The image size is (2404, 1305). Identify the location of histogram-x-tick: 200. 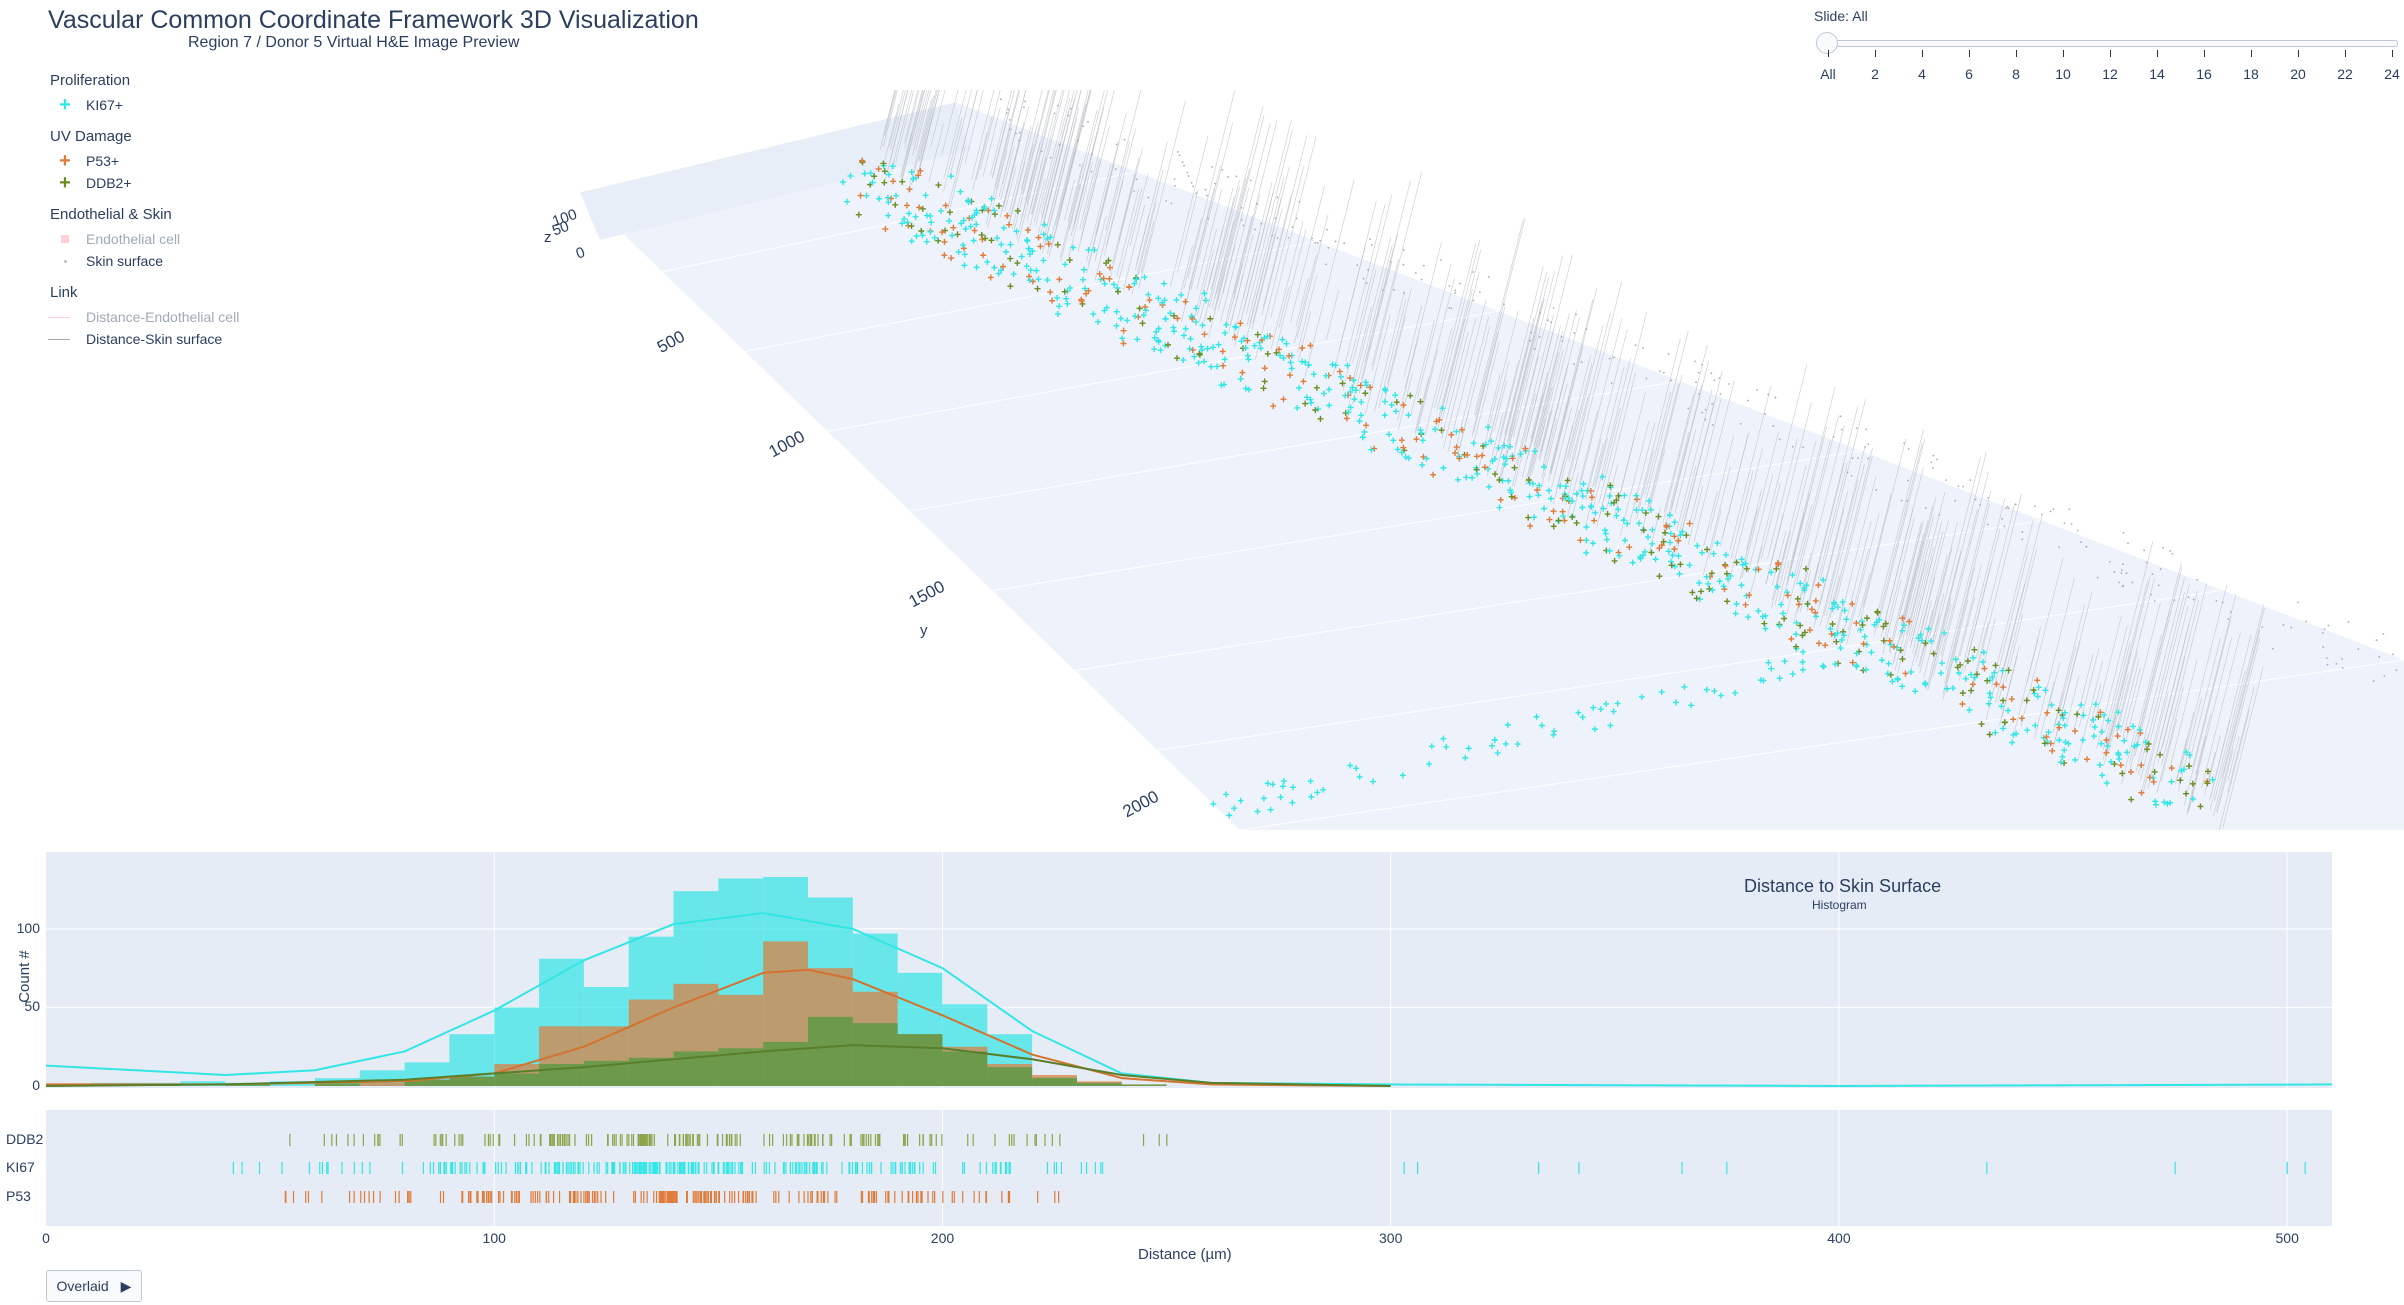
(942, 1238).